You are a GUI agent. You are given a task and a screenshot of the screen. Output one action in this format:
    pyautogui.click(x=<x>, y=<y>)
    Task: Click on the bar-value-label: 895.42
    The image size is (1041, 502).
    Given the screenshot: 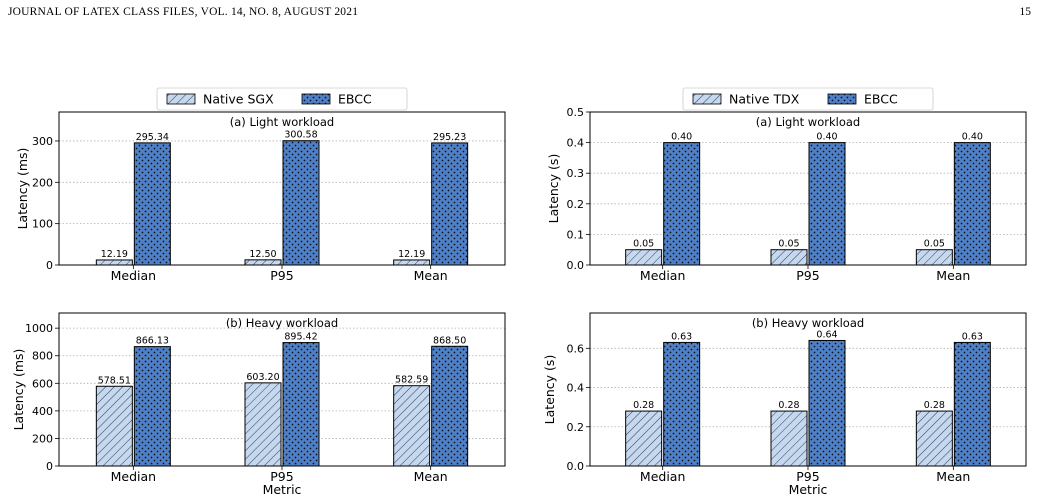 What is the action you would take?
    pyautogui.click(x=300, y=337)
    